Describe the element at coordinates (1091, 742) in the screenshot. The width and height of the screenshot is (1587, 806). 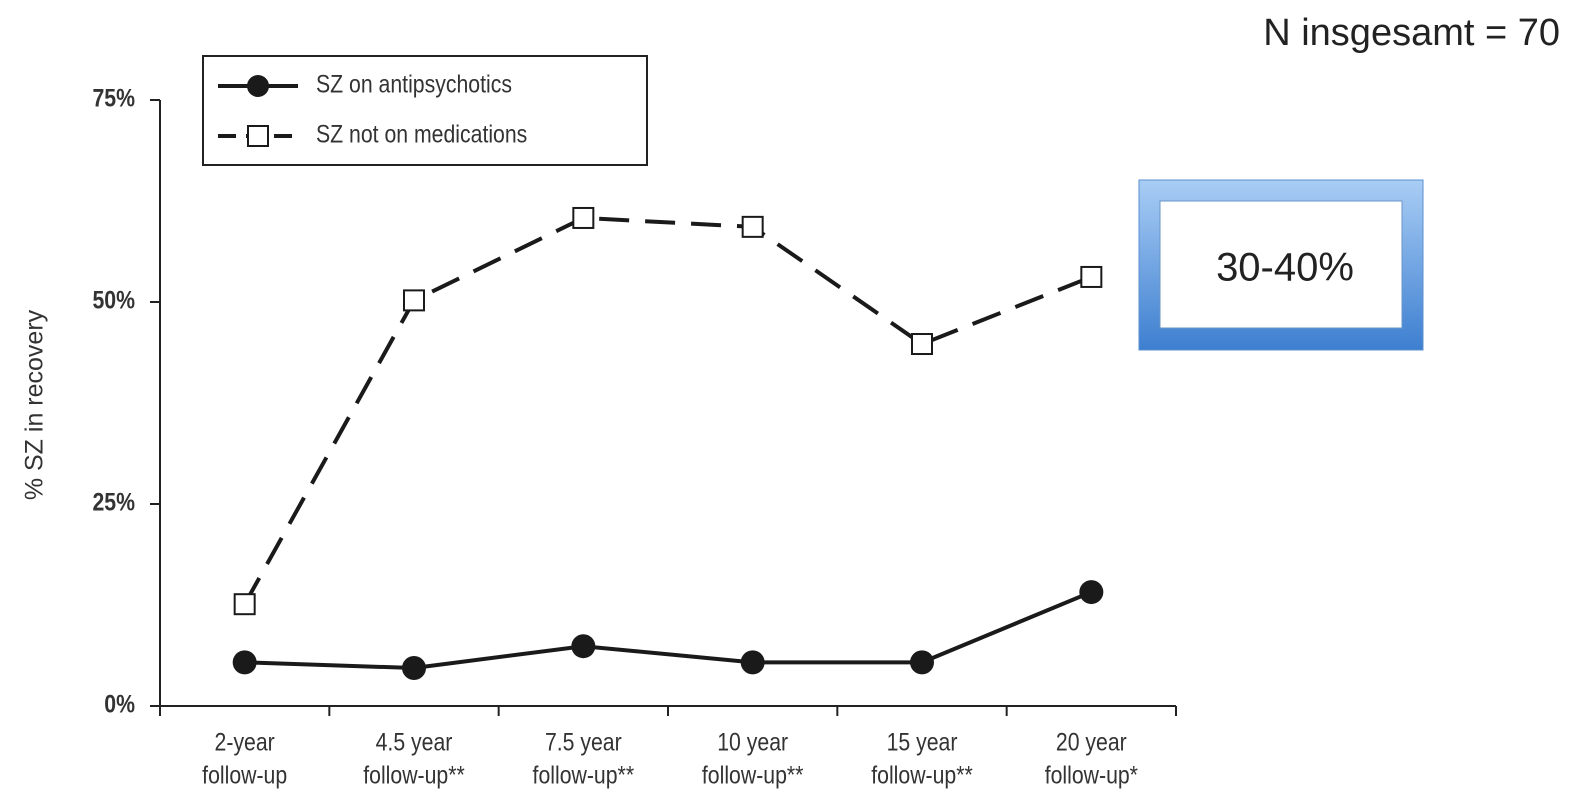
I see `x-tick-label: 20 year` at that location.